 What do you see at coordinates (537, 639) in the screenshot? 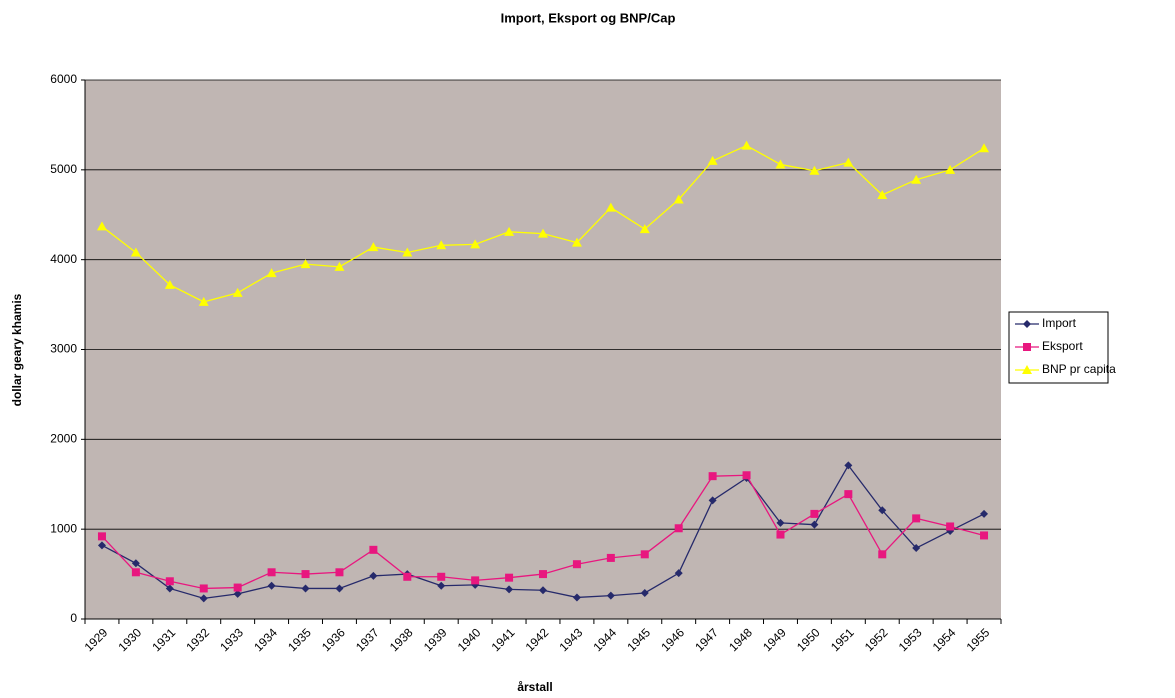
I see `x-tick-label: 1942` at bounding box center [537, 639].